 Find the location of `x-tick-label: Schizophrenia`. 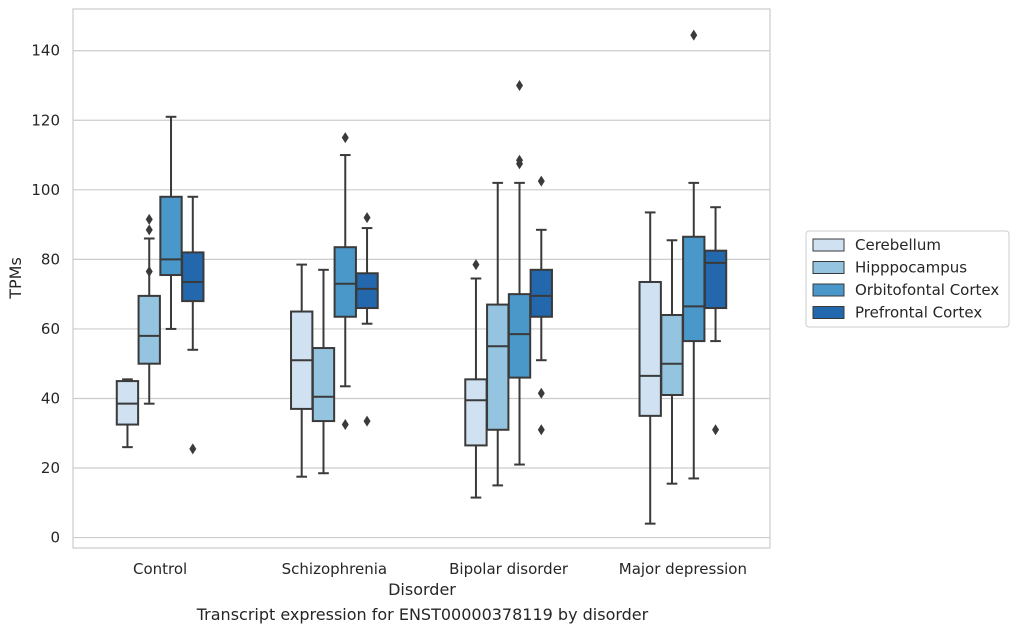

x-tick-label: Schizophrenia is located at coordinates (334, 569).